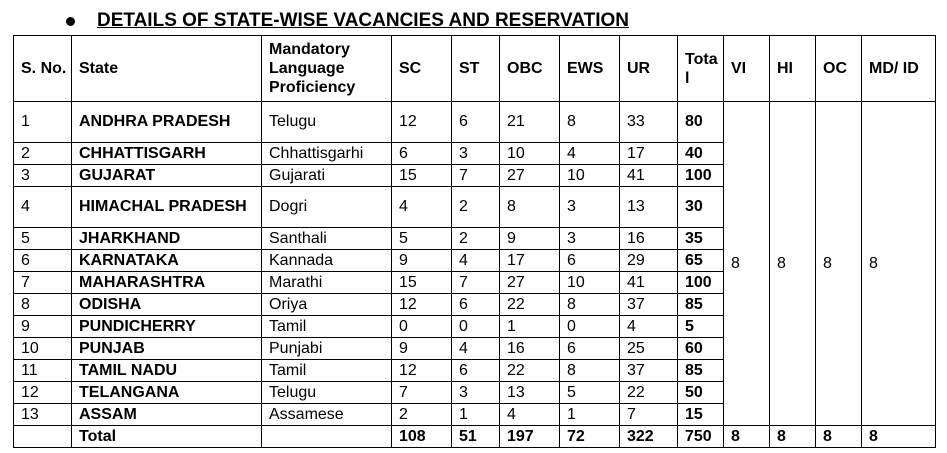  I want to click on cell-state: HIMACHAL PRADESH, so click(166, 207).